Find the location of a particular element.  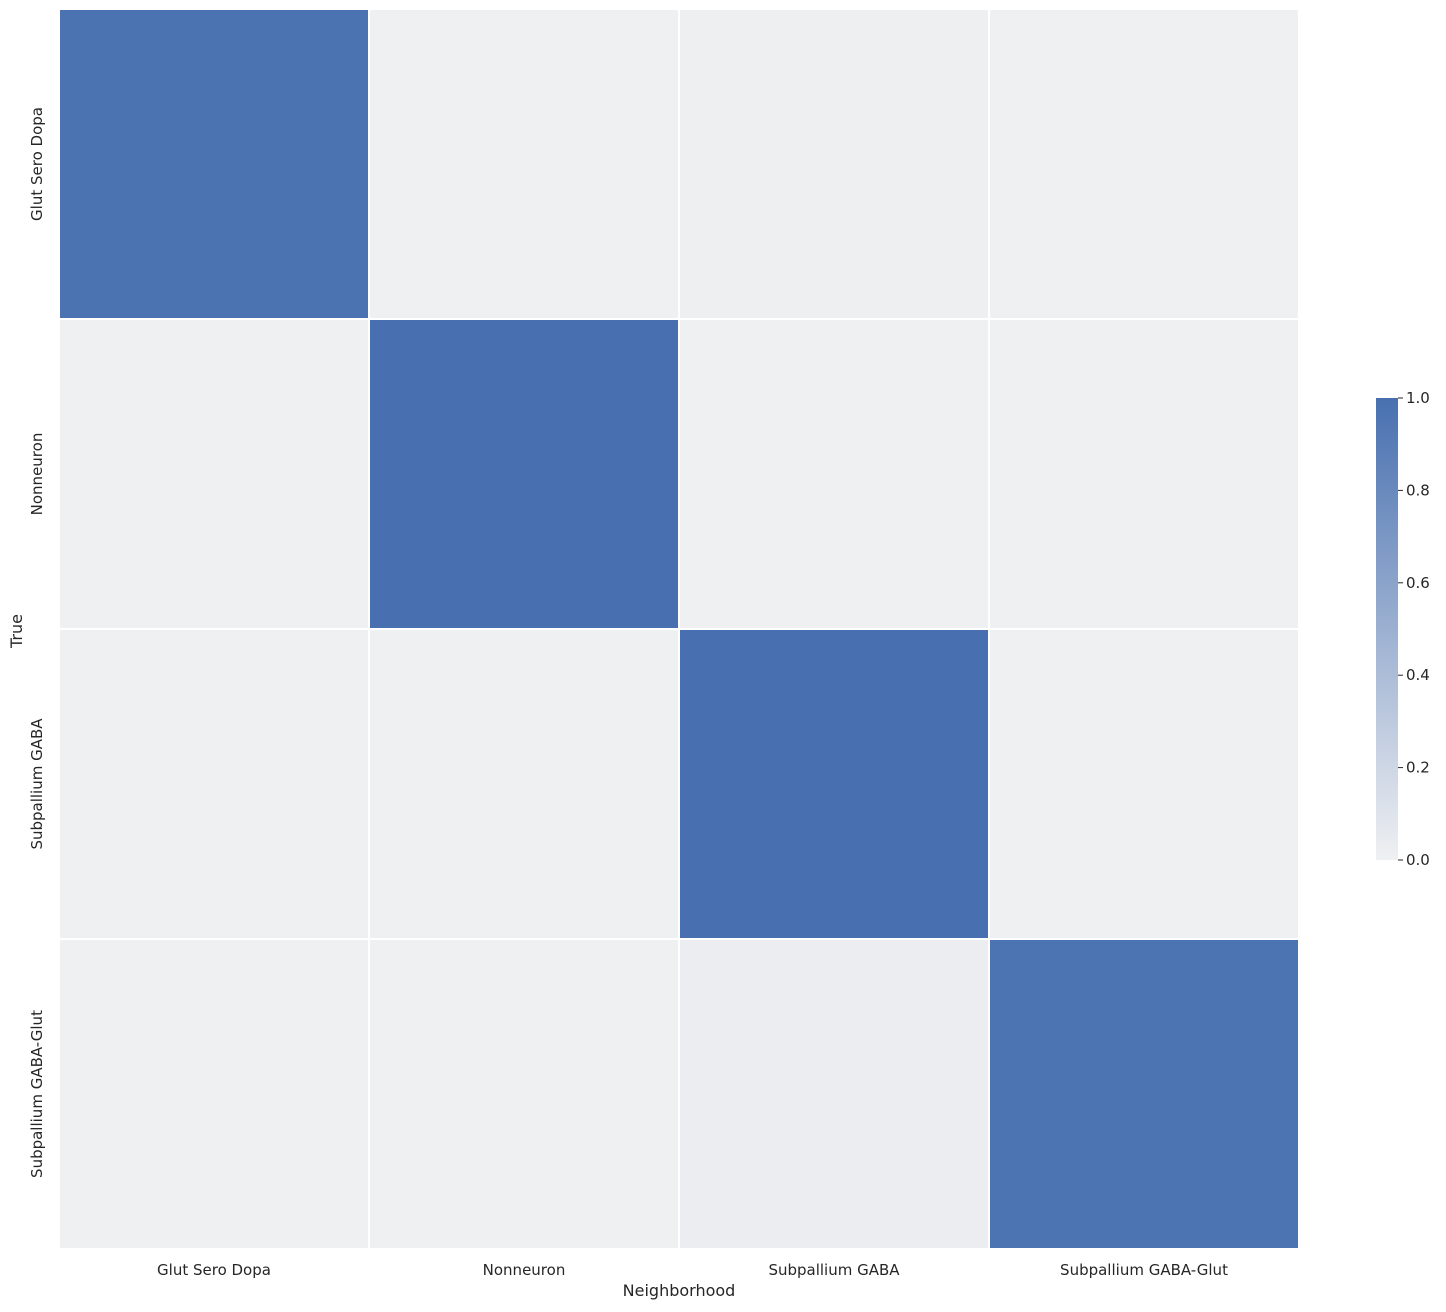

y-tick-label: Subpallium GABA-Glut is located at coordinates (37, 1094).